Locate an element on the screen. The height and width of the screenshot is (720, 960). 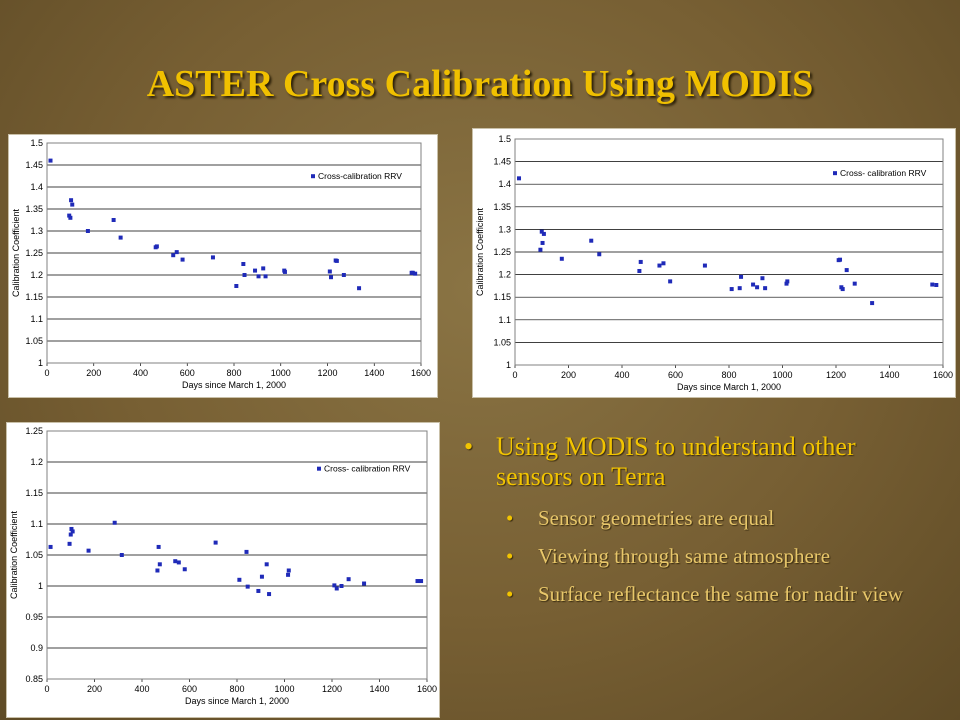
y-tick-label: 1.35 is located at coordinates (34, 209).